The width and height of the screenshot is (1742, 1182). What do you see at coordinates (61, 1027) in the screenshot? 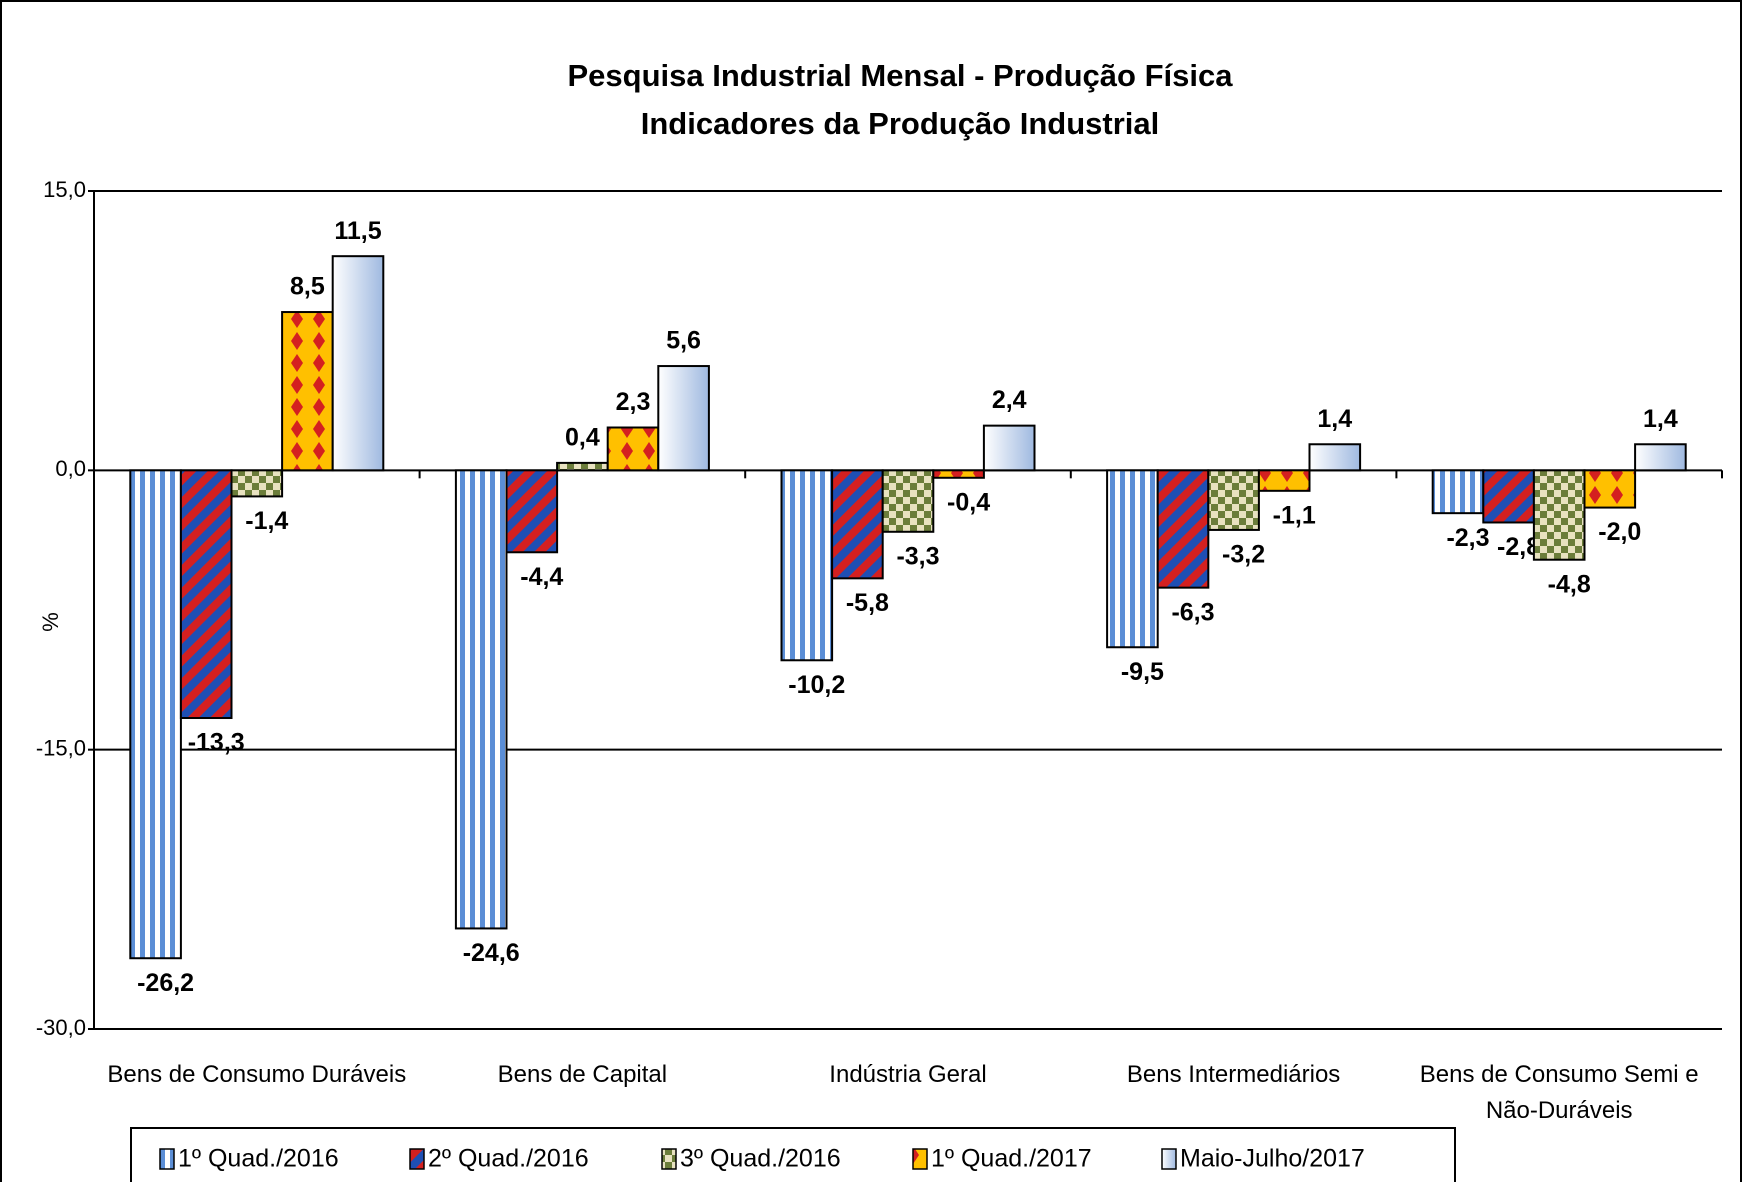
I see `y-tick-label: -30,0` at bounding box center [61, 1027].